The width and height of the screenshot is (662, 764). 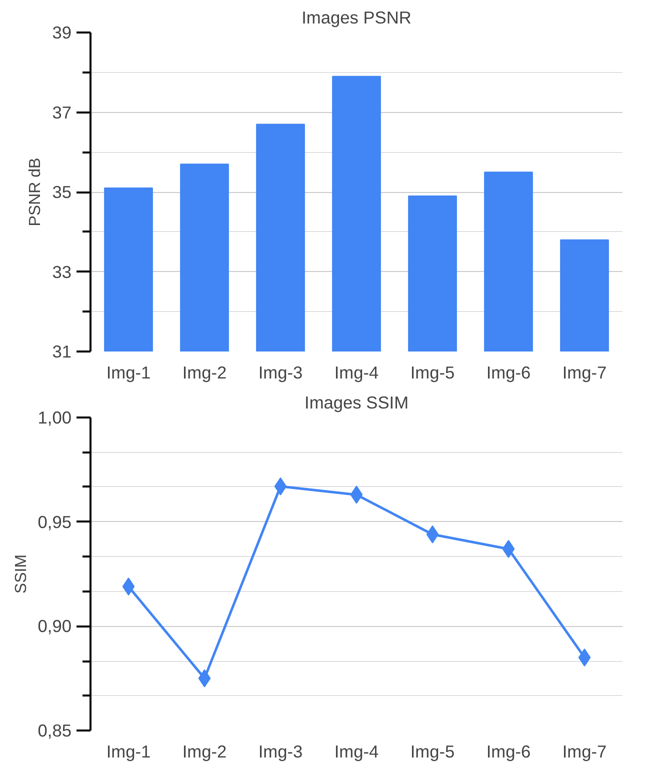 I want to click on y-tick-label: 33, so click(x=62, y=272).